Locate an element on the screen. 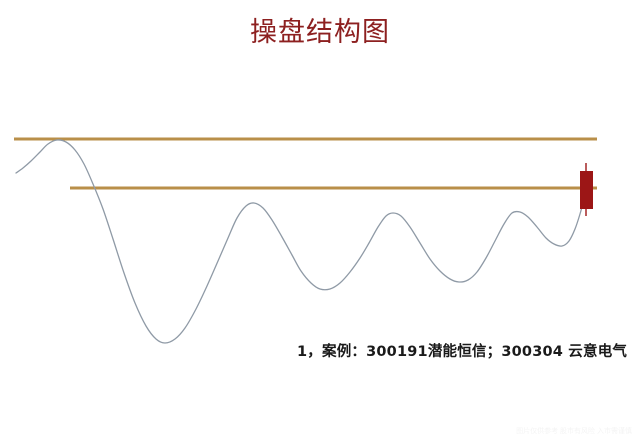 This screenshot has height=443, width=640. watermark-text: 图片仅供参考 股市有风险 入市需谨慎 is located at coordinates (574, 431).